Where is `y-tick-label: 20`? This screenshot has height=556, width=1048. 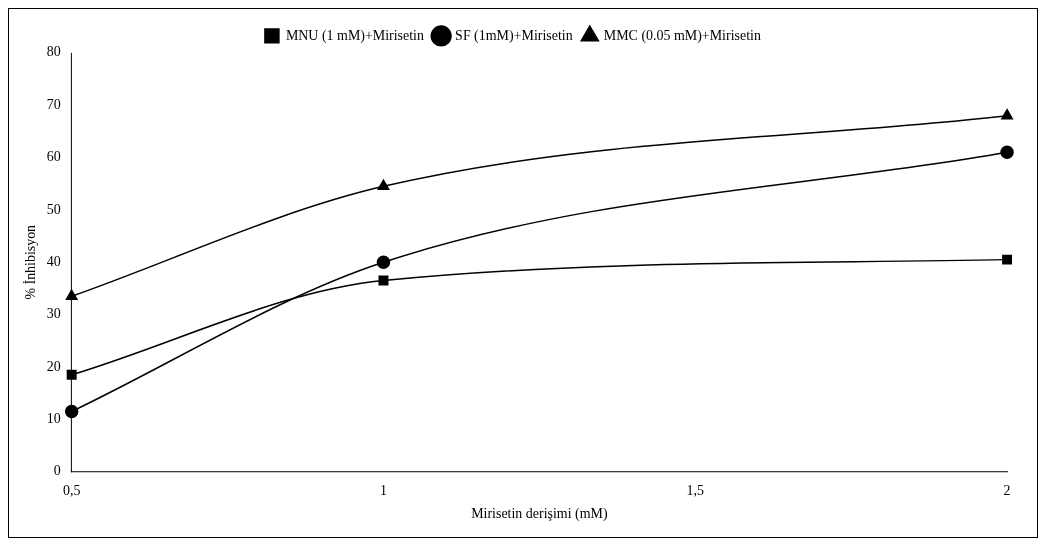 y-tick-label: 20 is located at coordinates (53, 366).